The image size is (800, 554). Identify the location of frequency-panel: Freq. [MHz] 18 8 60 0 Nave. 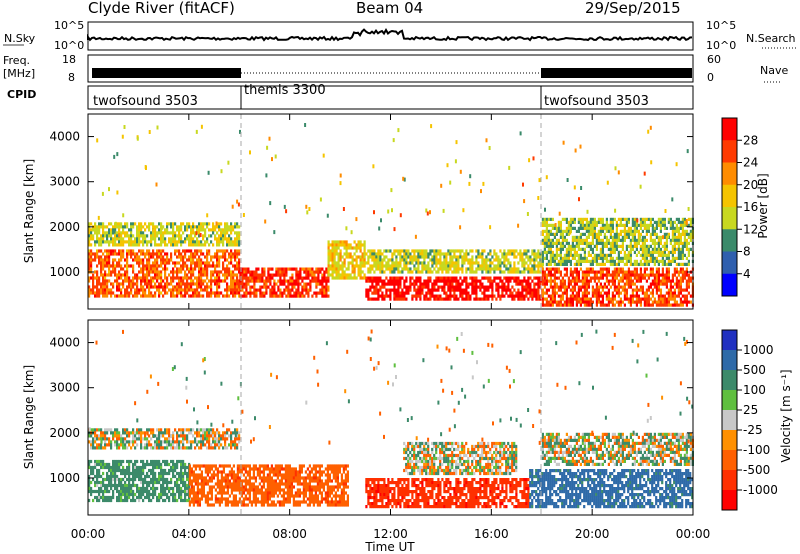
(395, 68).